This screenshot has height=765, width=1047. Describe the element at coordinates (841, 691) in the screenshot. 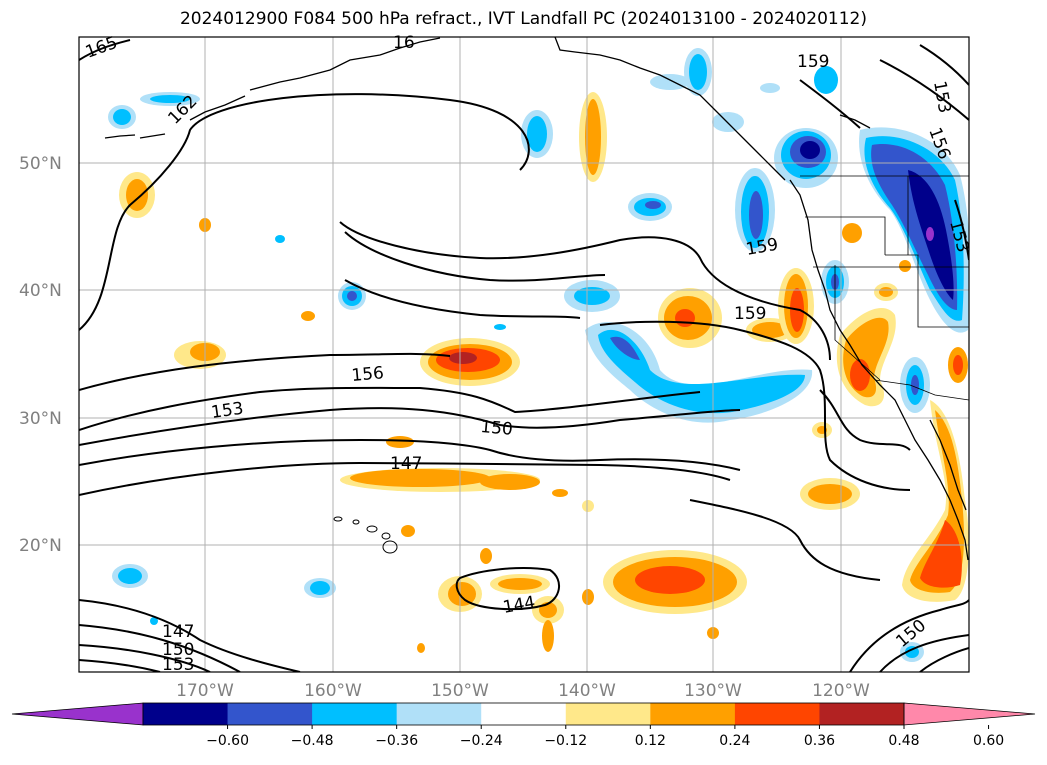

I see `lon-label: 120°W` at that location.